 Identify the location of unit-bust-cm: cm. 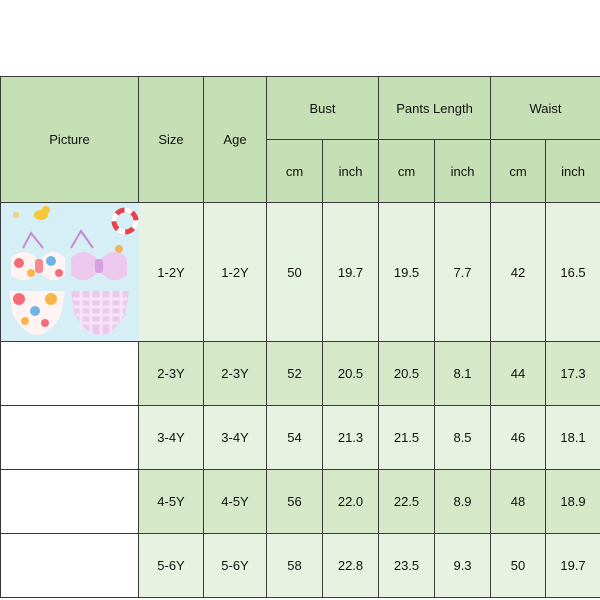
(294, 171).